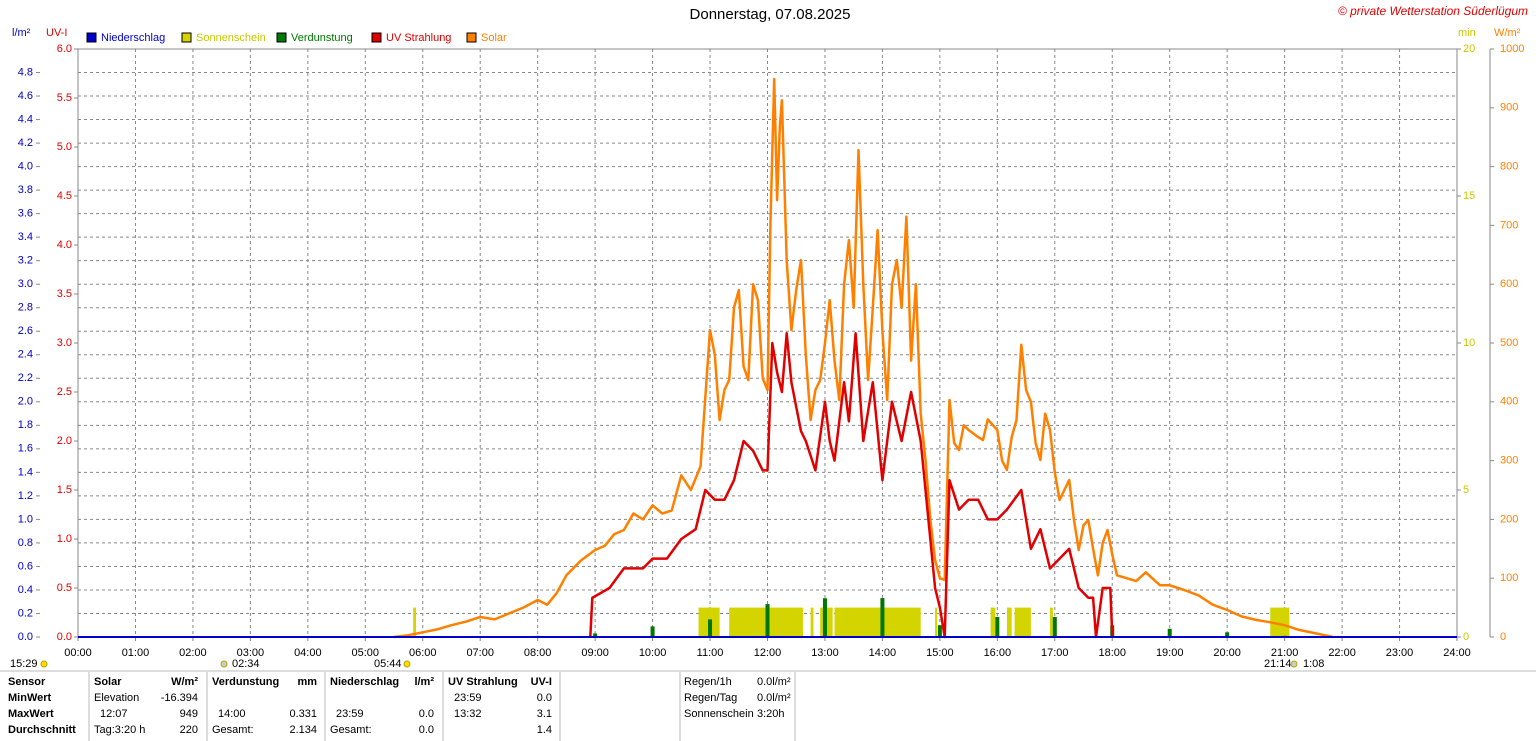 The image size is (1536, 741). I want to click on table-header-unit: l/m², so click(424, 682).